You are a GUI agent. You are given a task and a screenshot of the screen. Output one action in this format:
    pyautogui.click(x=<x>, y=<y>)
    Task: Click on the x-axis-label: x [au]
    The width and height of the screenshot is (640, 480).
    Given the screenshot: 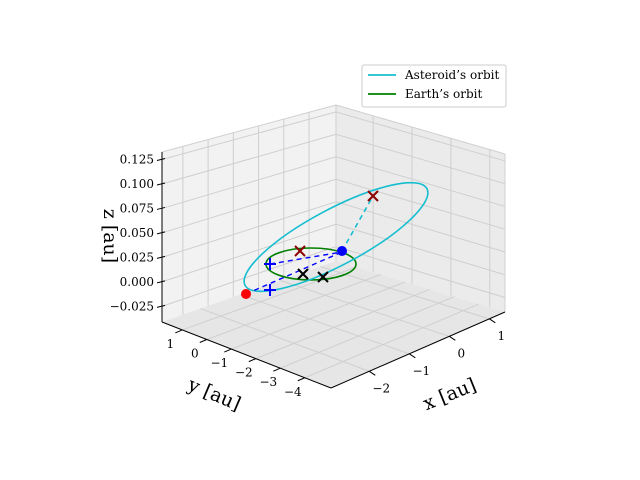 What is the action you would take?
    pyautogui.click(x=449, y=394)
    